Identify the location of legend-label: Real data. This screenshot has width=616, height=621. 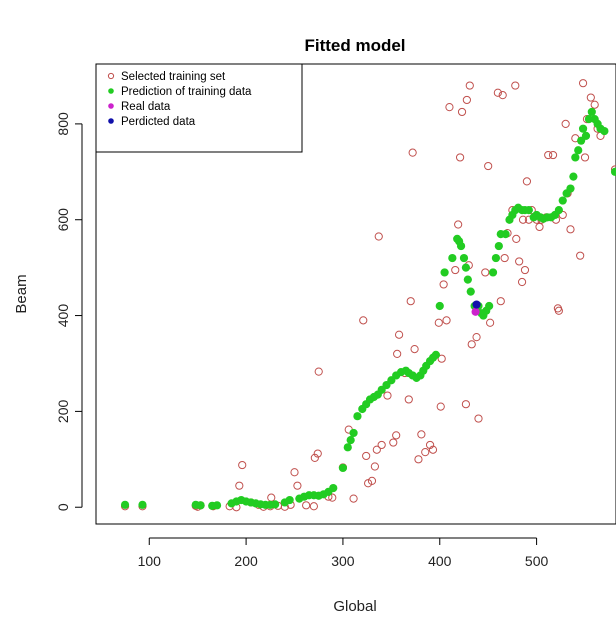
(146, 107).